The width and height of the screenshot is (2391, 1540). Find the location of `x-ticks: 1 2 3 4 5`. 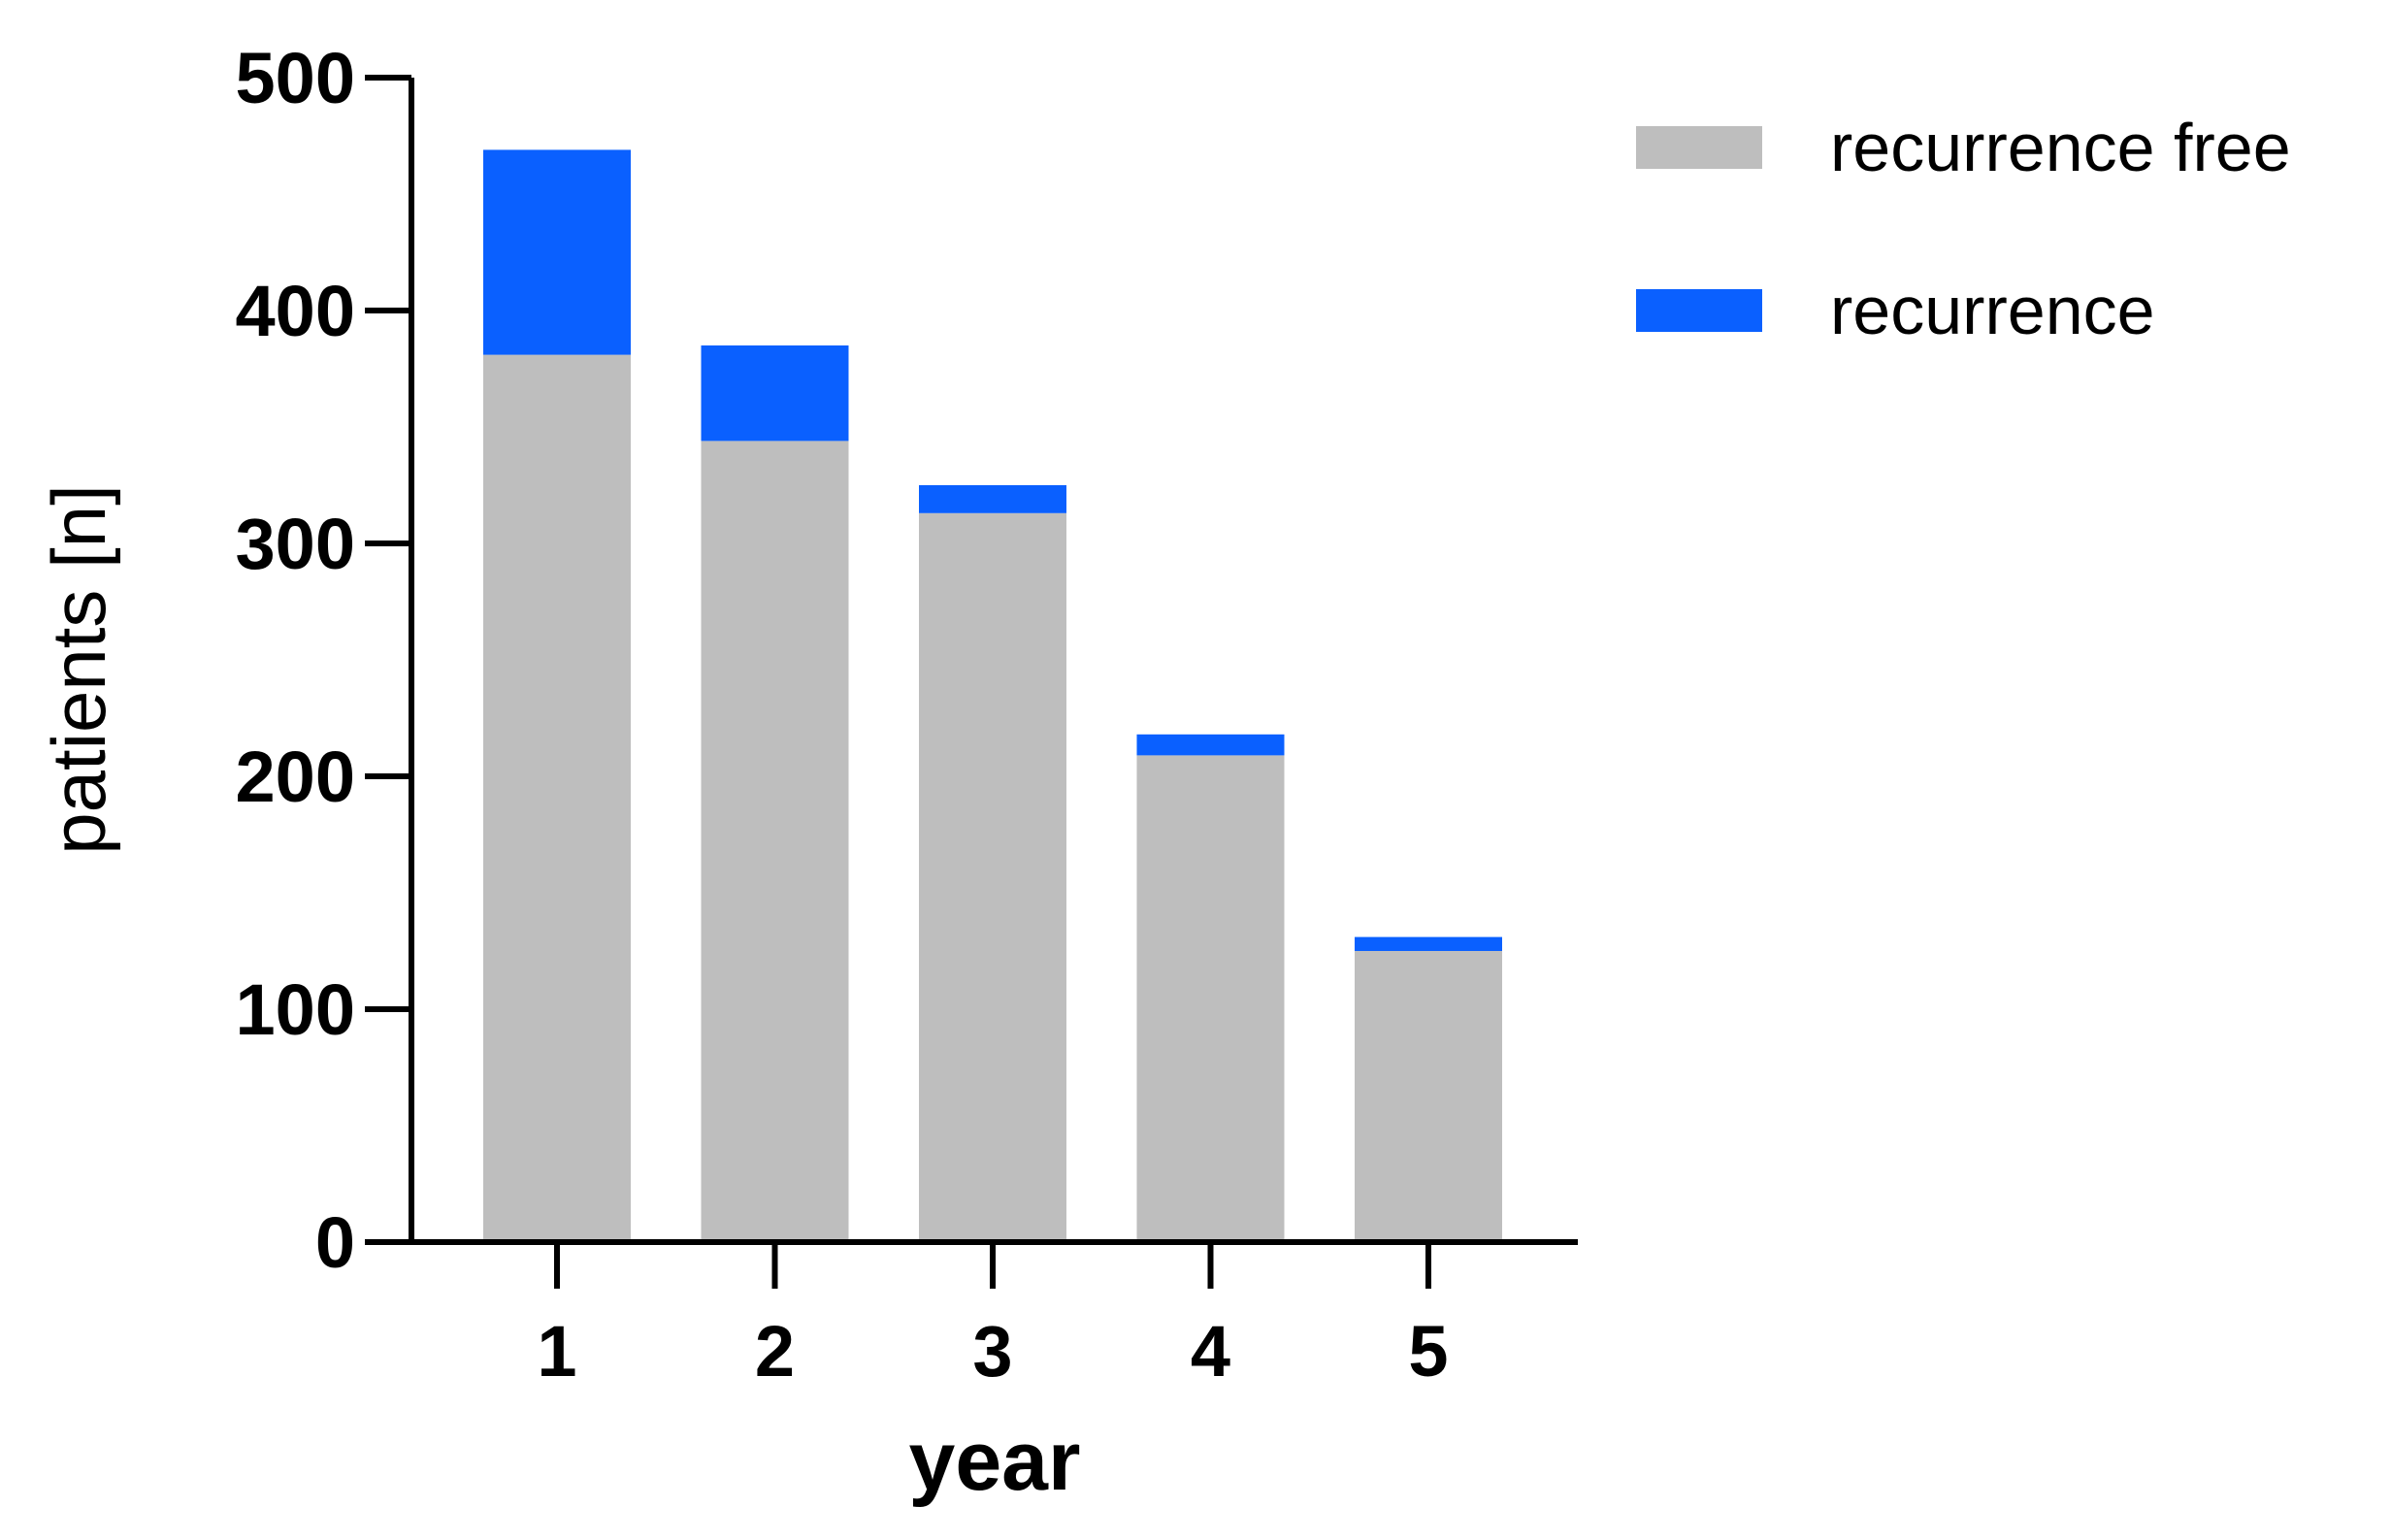

x-ticks: 1 2 3 4 5 is located at coordinates (993, 1317).